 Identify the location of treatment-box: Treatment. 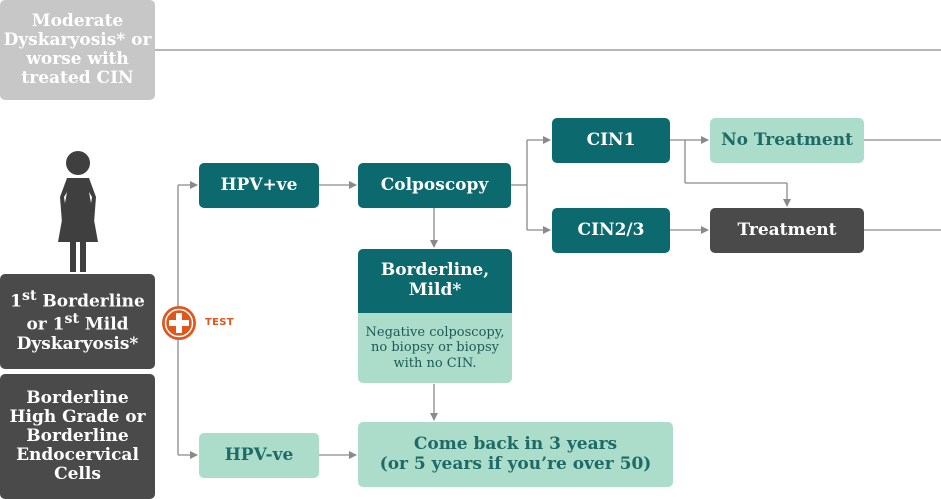
(787, 230).